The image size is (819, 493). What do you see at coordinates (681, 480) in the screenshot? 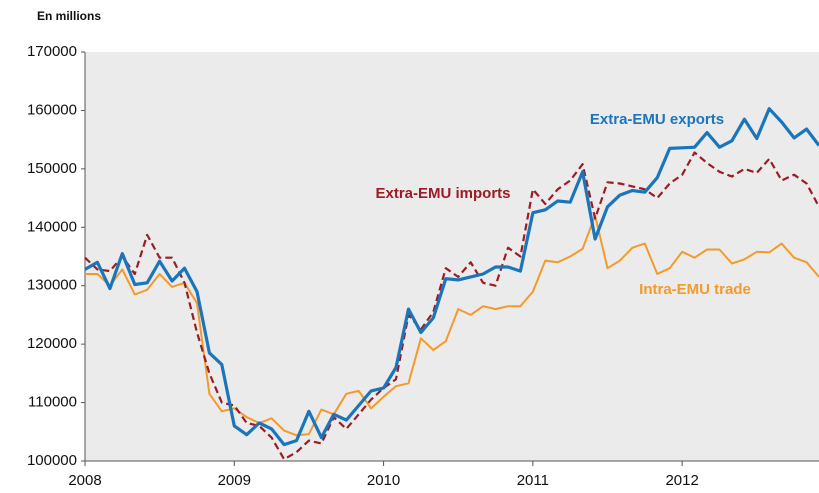
I see `x-tick-label: 2012` at bounding box center [681, 480].